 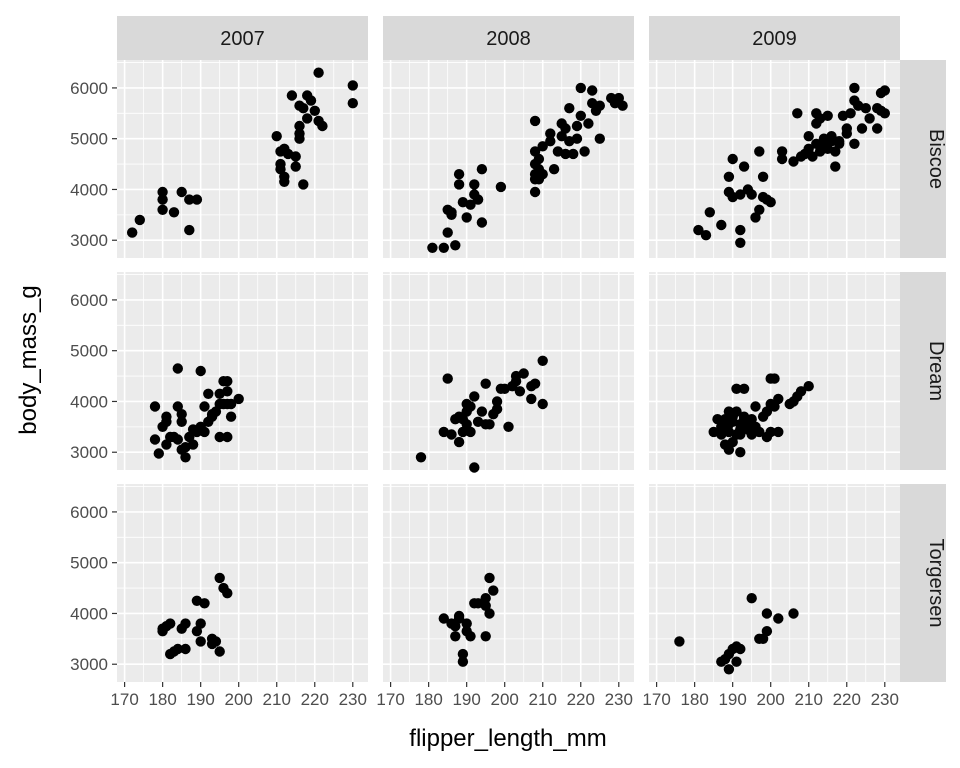 I want to click on column-strip-label: 2008, so click(x=508, y=39).